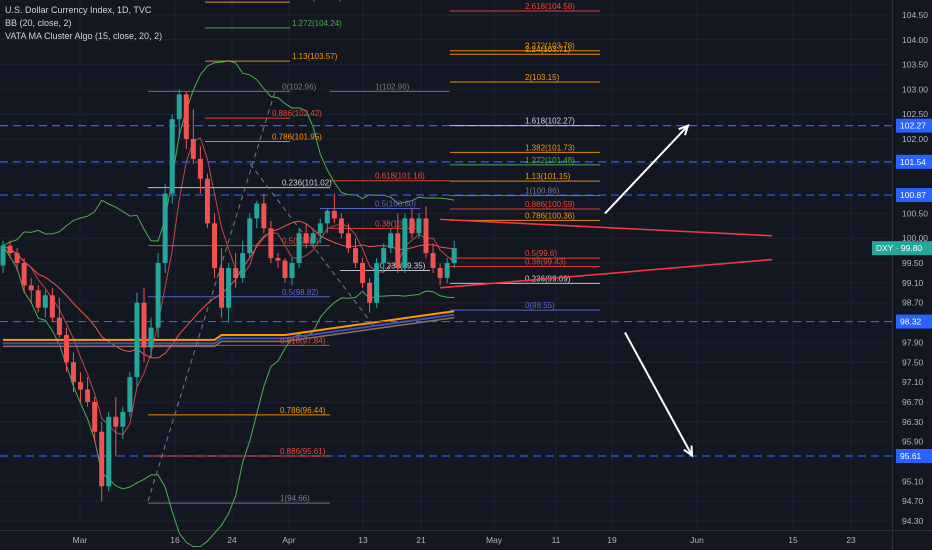 The height and width of the screenshot is (550, 932). I want to click on fib-level-label: 0.786(96.44), so click(303, 410).